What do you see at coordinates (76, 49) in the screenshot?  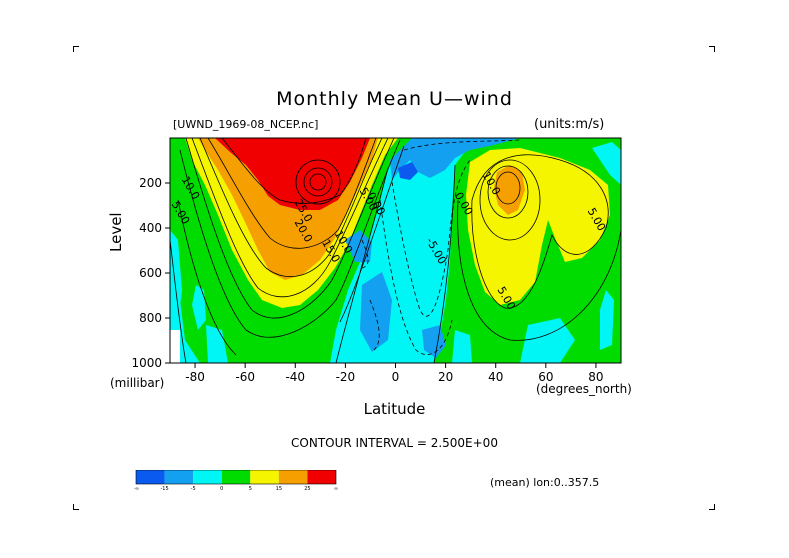 I see `corner-mark-top-left` at bounding box center [76, 49].